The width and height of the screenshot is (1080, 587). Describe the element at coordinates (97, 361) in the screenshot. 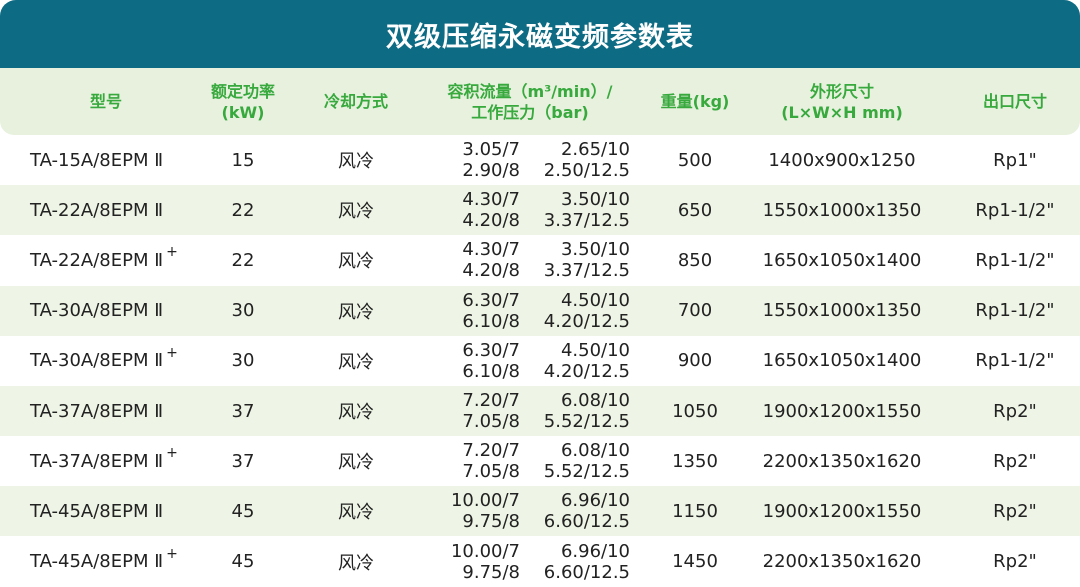

I see `model-text: TA-30A/8EPM Ⅱ` at that location.